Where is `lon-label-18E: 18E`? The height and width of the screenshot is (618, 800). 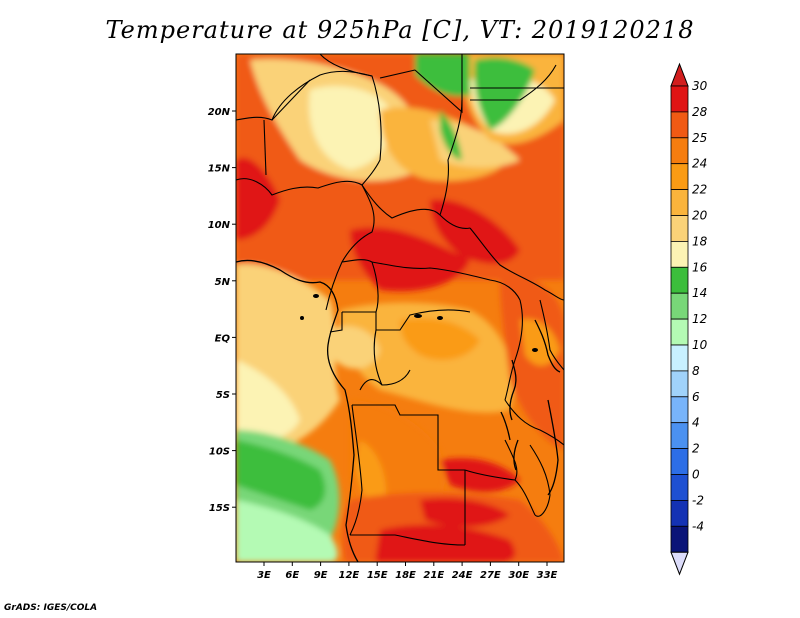
lon-label-18E: 18E is located at coordinates (405, 575).